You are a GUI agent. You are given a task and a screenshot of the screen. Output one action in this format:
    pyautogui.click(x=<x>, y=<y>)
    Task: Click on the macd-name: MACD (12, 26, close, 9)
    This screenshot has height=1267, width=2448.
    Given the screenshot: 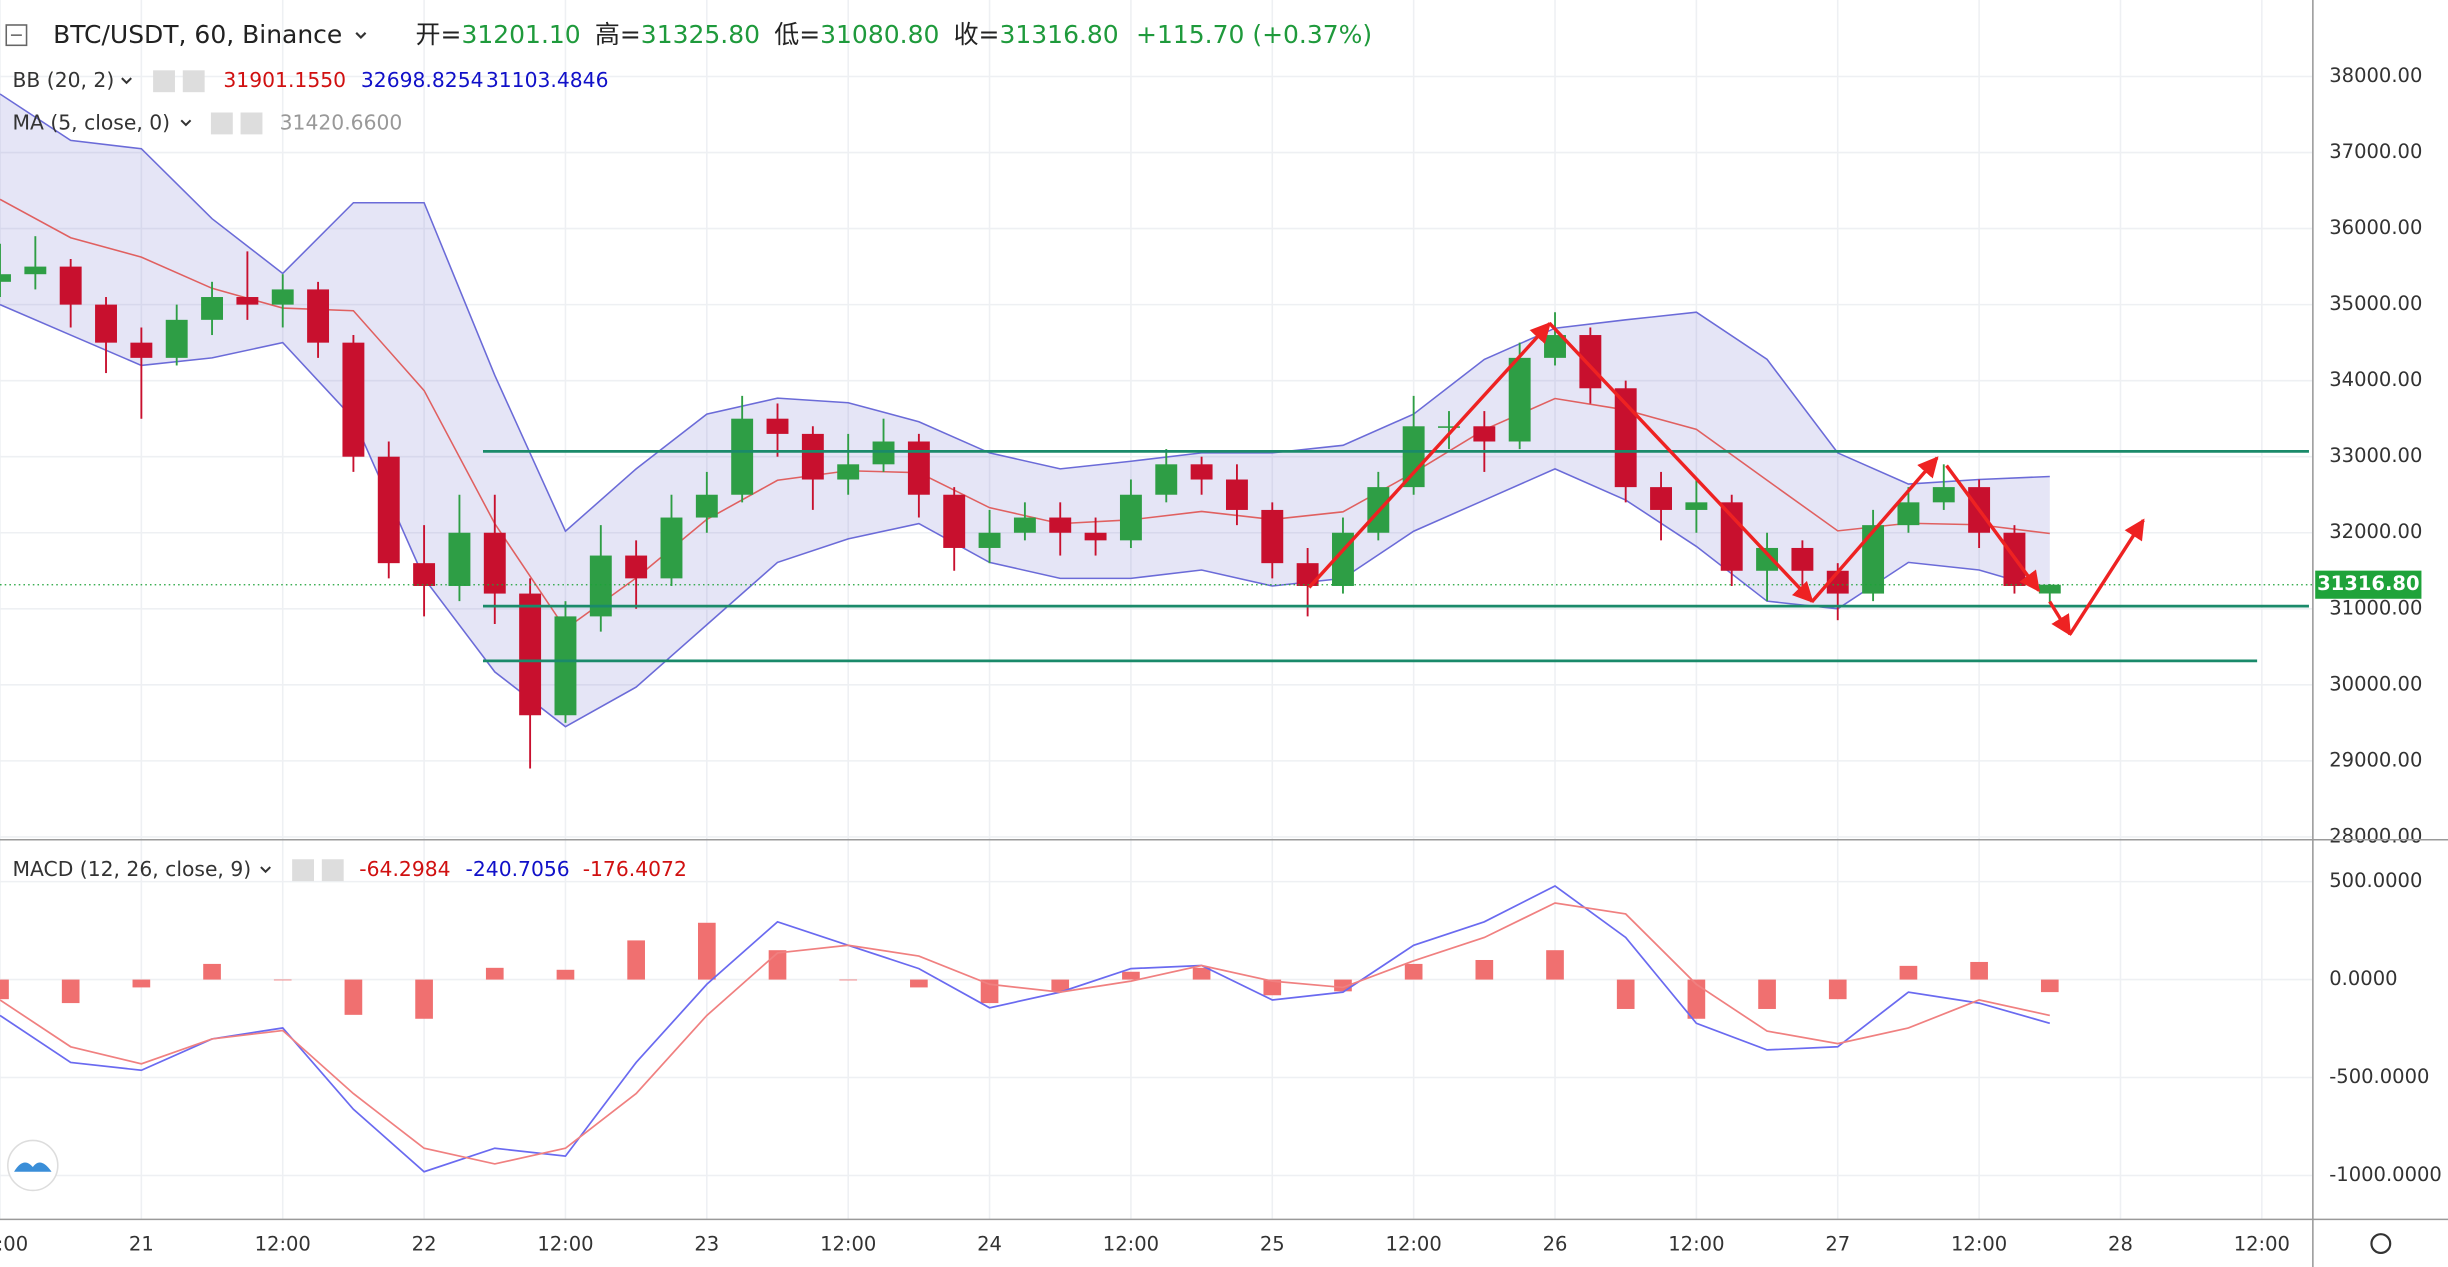 What is the action you would take?
    pyautogui.click(x=131, y=869)
    